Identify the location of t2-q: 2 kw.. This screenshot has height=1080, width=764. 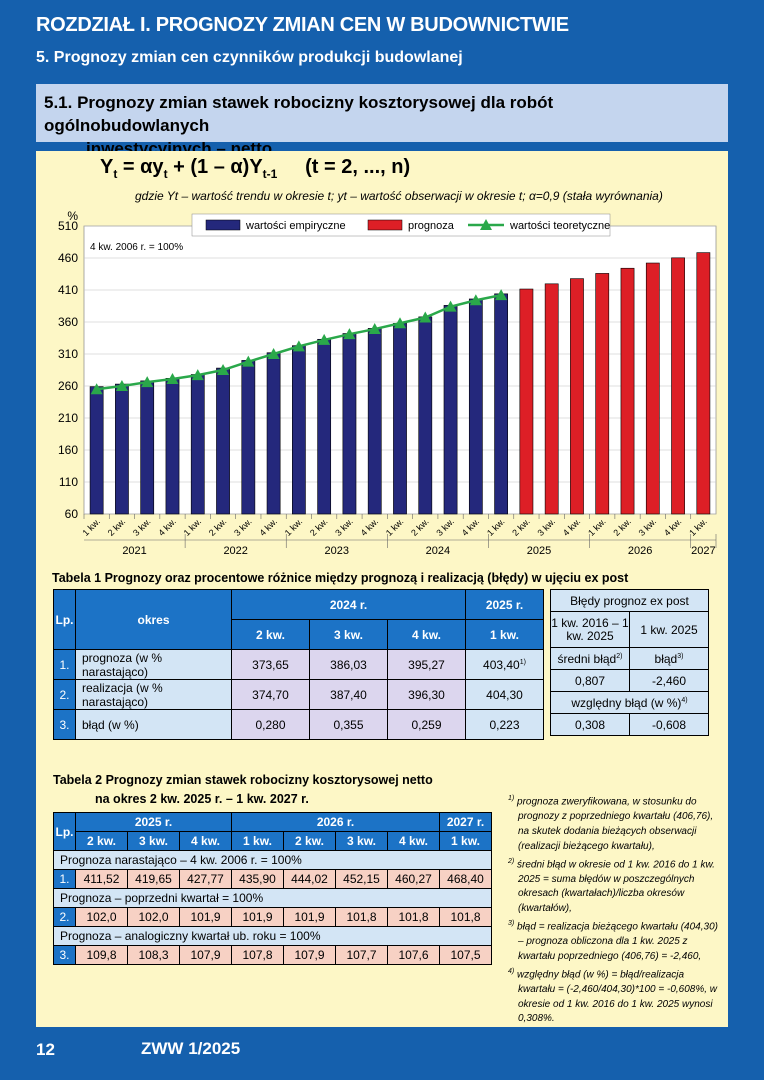
(101, 841).